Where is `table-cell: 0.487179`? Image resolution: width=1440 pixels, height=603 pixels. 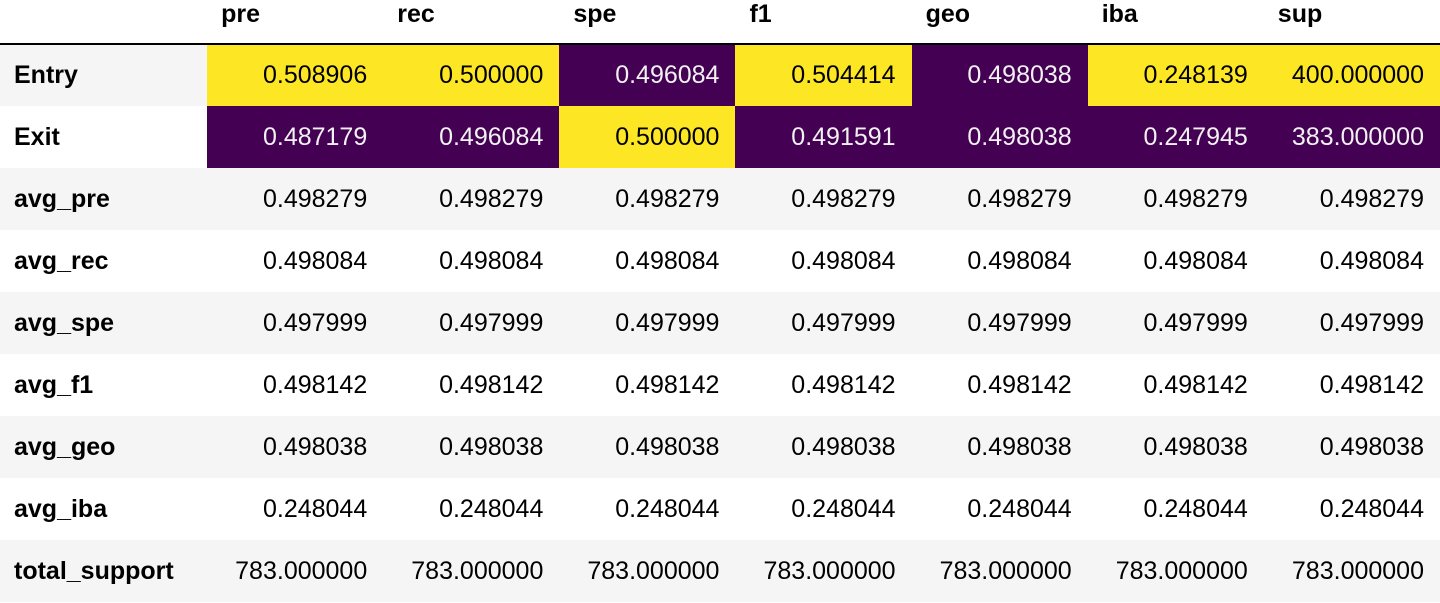
table-cell: 0.487179 is located at coordinates (295, 137).